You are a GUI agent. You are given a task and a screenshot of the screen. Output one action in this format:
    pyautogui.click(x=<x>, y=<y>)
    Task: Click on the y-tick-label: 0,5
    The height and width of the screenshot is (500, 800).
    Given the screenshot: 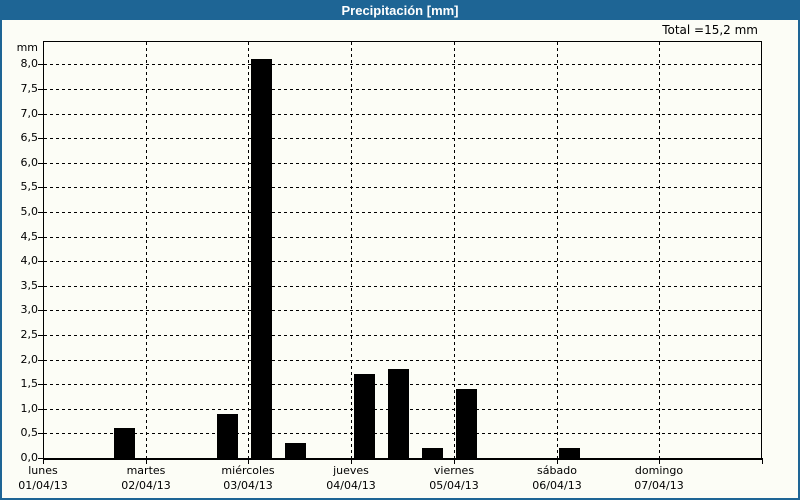 What is the action you would take?
    pyautogui.click(x=29, y=432)
    